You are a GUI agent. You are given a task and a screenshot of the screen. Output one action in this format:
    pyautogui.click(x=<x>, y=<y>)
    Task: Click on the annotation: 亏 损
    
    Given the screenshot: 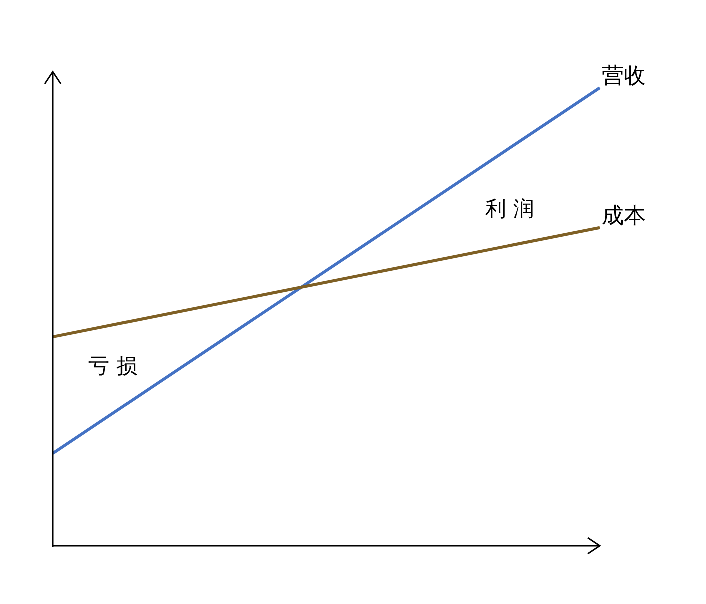 What is the action you would take?
    pyautogui.click(x=113, y=366)
    